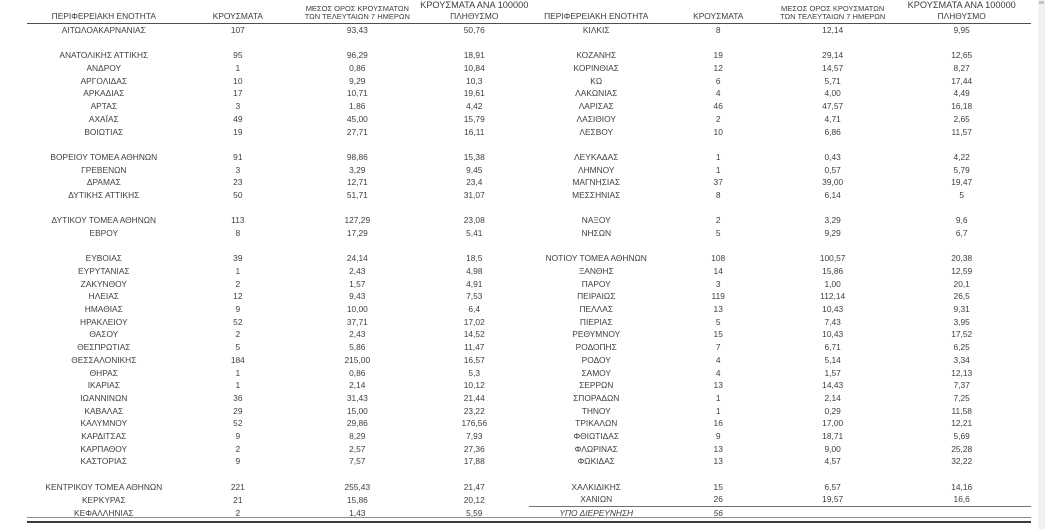  What do you see at coordinates (596, 80) in the screenshot?
I see `region-cell-right: ΚΩ` at bounding box center [596, 80].